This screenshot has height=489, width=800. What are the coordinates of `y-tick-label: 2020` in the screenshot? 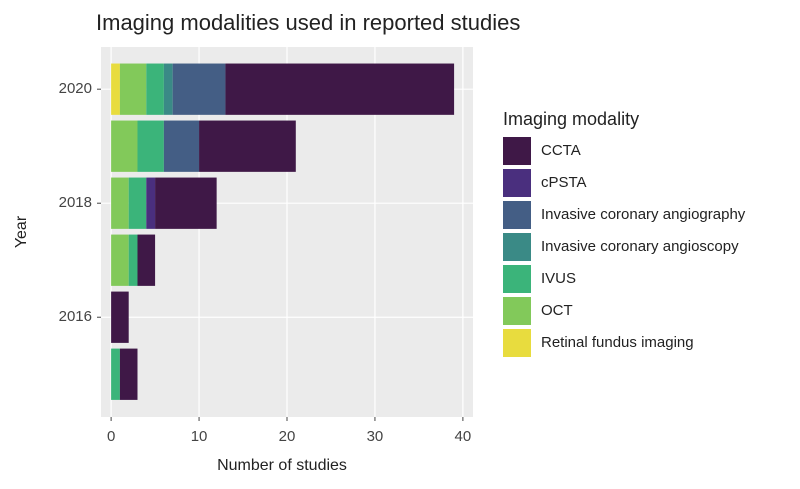 It's located at (75, 88).